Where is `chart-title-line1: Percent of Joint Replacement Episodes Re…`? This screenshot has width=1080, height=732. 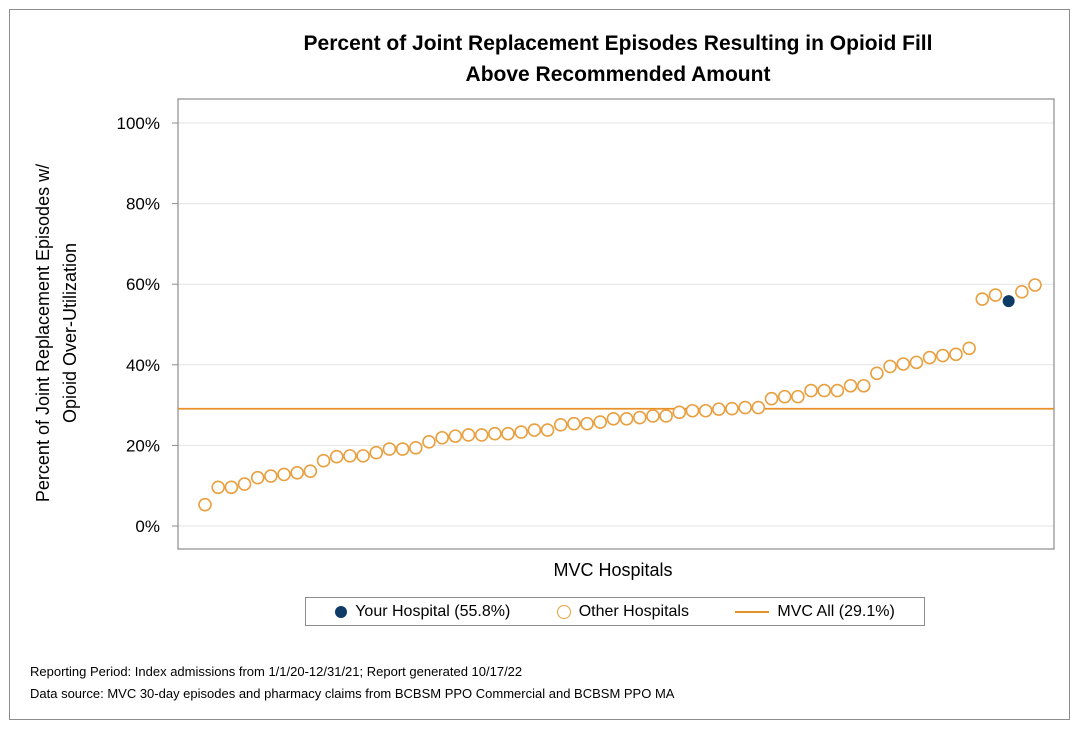
chart-title-line1: Percent of Joint Replacement Episodes Re… is located at coordinates (618, 43).